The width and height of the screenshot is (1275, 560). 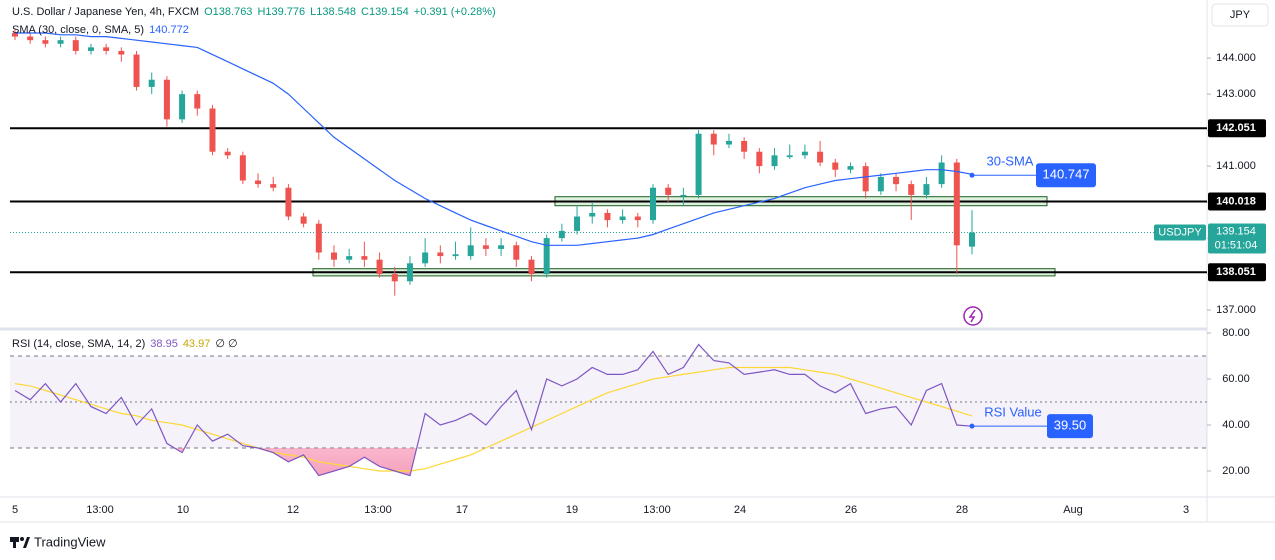 I want to click on symbol: USDJPY, so click(x=1180, y=232).